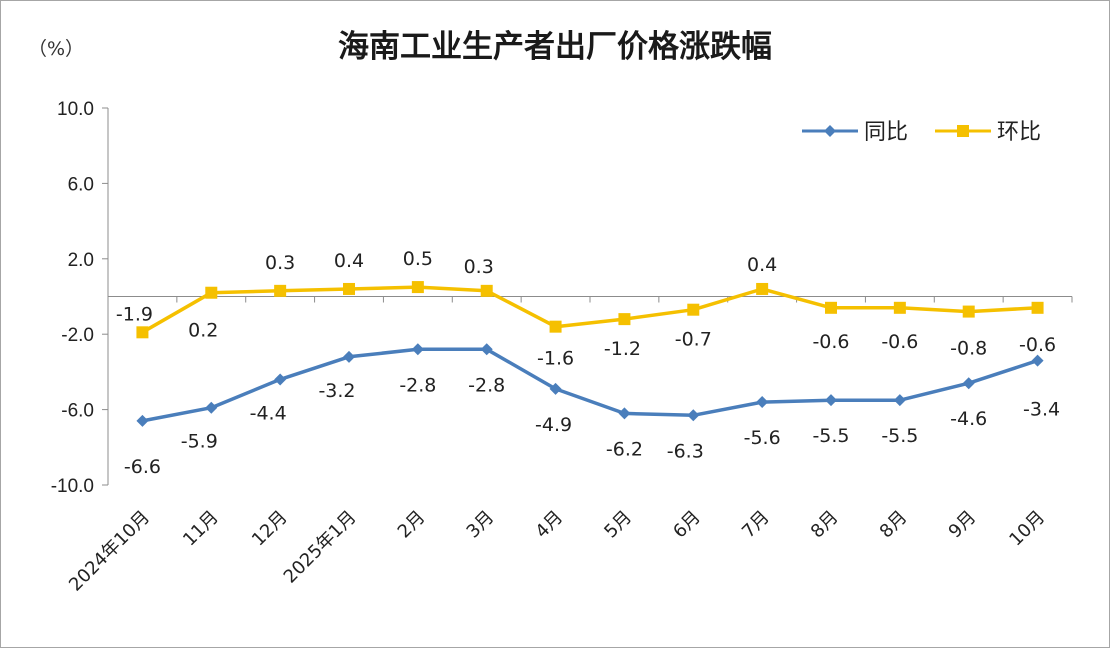  Describe the element at coordinates (77, 411) in the screenshot. I see `y-tick-label: -6.0` at that location.